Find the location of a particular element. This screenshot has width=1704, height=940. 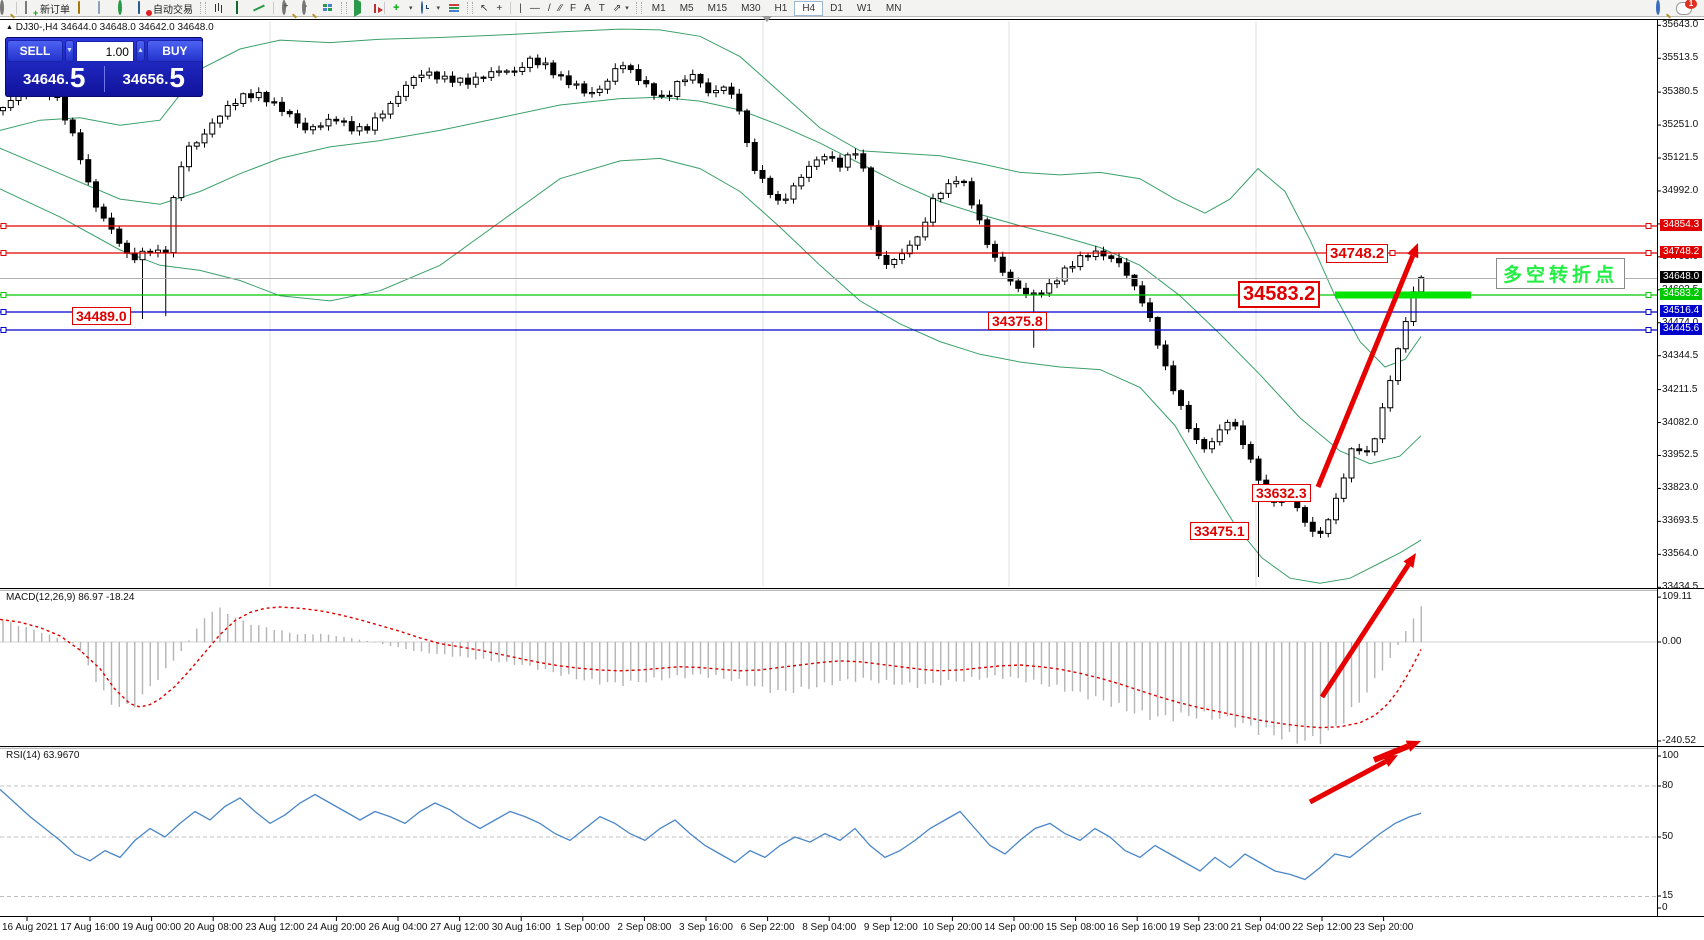

price-tick: 33952.5 is located at coordinates (1680, 455).